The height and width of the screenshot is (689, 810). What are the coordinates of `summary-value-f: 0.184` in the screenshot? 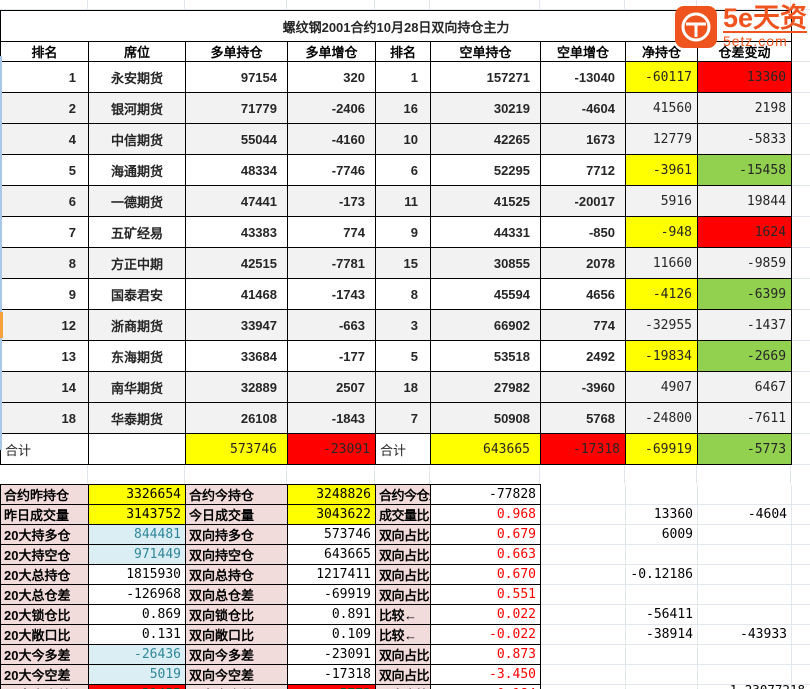 It's located at (485, 686).